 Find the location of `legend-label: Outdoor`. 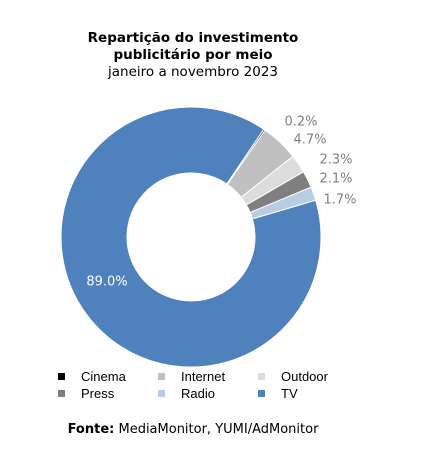

legend-label: Outdoor is located at coordinates (304, 376).